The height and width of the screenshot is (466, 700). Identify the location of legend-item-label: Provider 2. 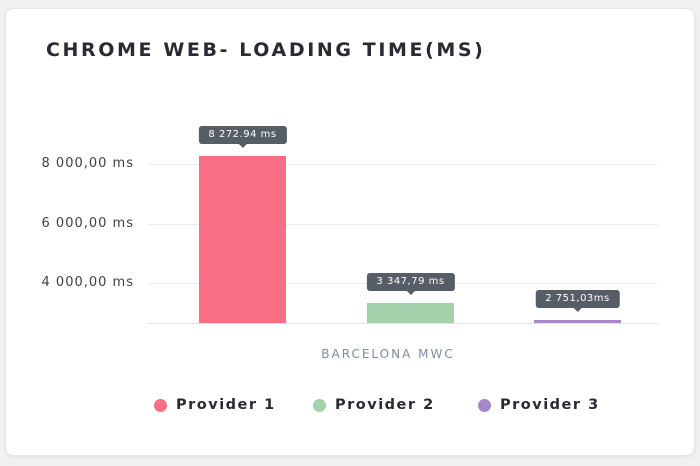
(385, 405).